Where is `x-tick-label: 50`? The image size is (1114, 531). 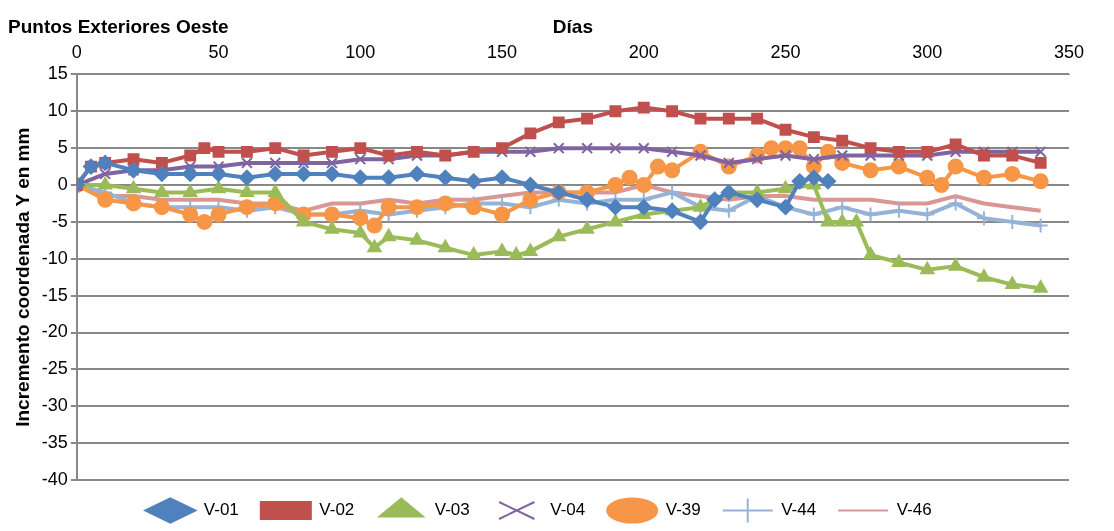 x-tick-label: 50 is located at coordinates (218, 51).